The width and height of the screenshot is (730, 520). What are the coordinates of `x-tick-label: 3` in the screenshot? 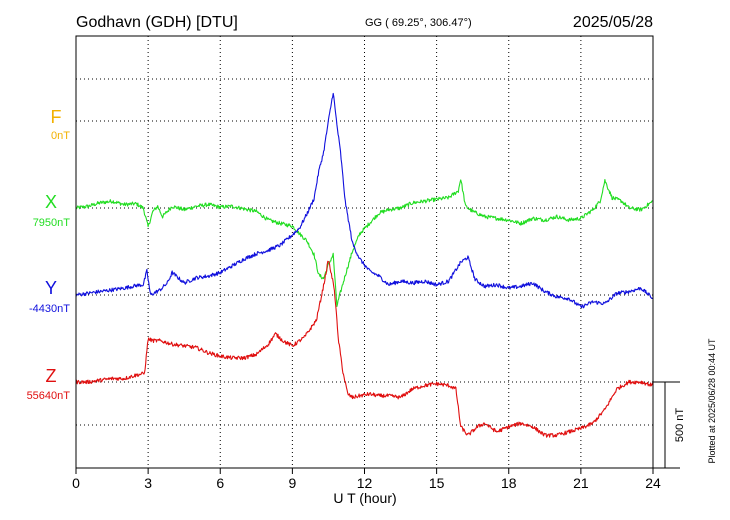 It's located at (148, 483).